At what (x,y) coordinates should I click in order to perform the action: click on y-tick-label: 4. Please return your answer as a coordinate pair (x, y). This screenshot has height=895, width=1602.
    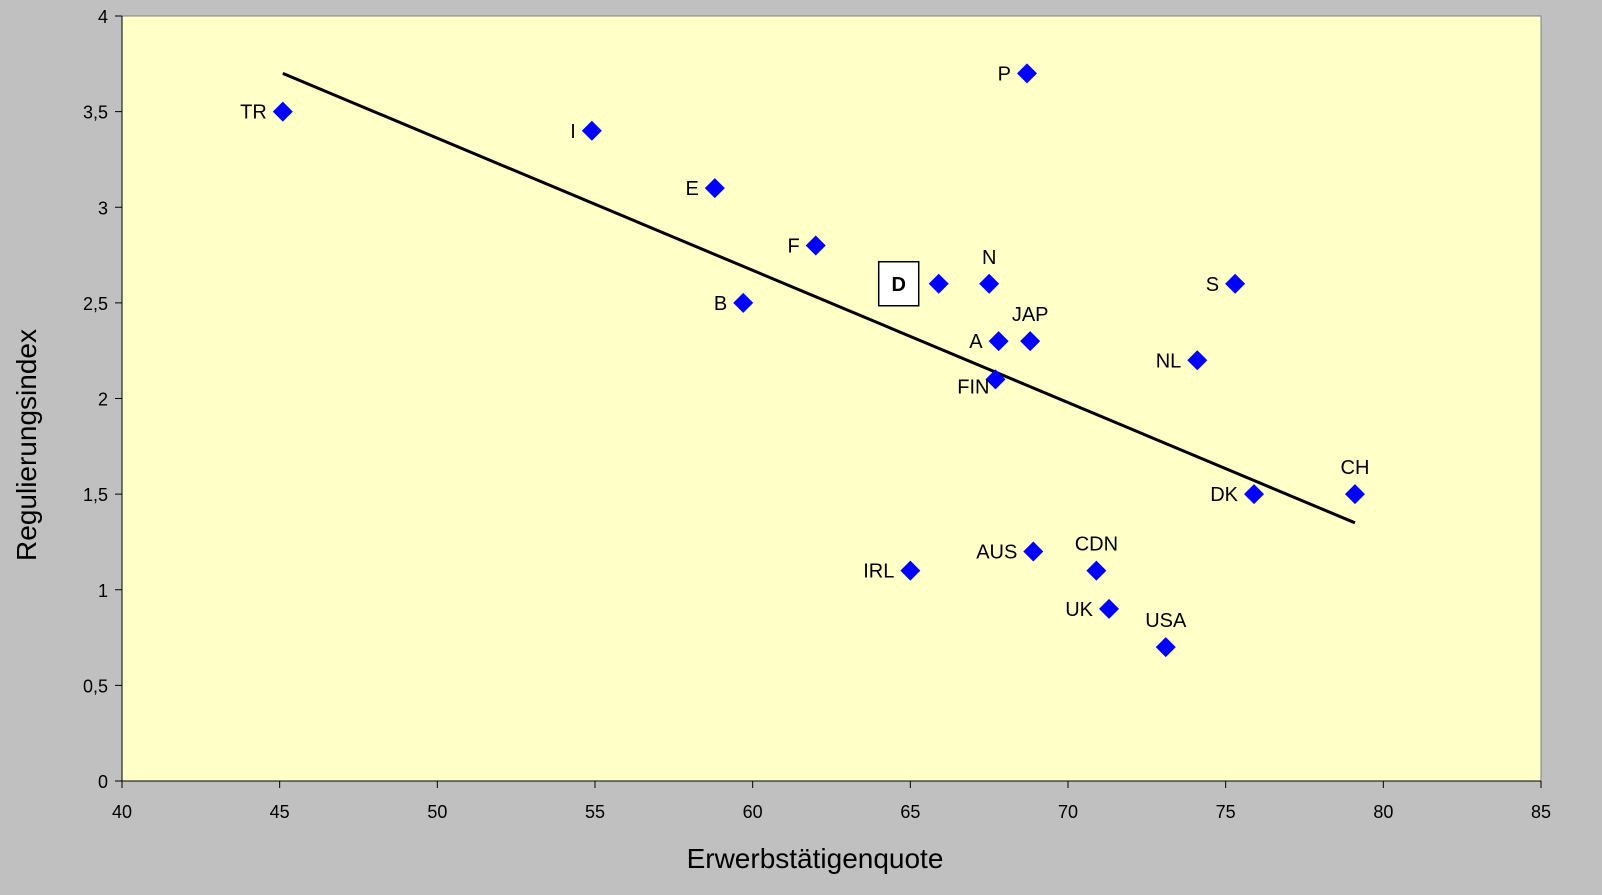
    Looking at the image, I should click on (103, 17).